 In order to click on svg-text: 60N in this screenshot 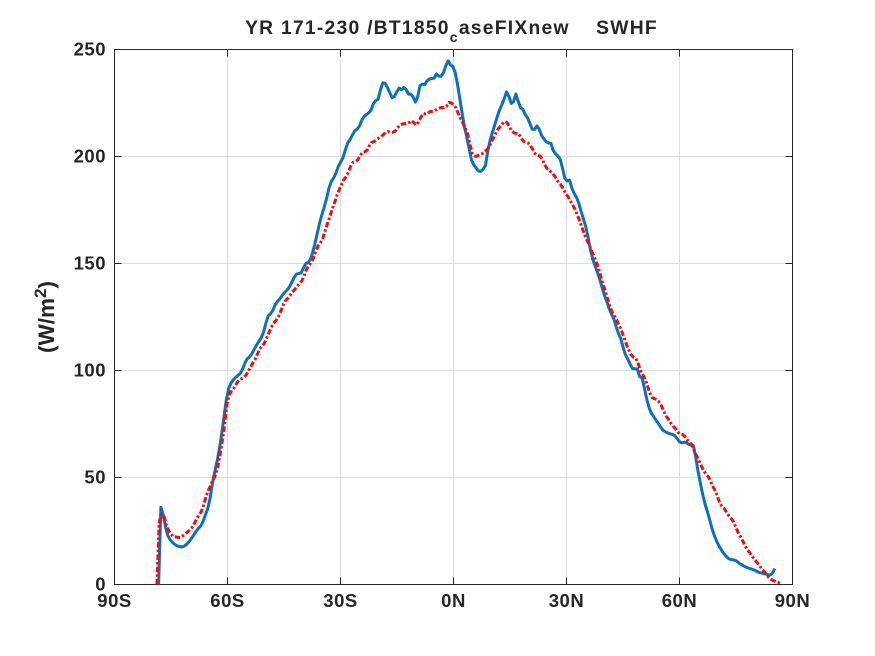, I will do `click(679, 600)`.